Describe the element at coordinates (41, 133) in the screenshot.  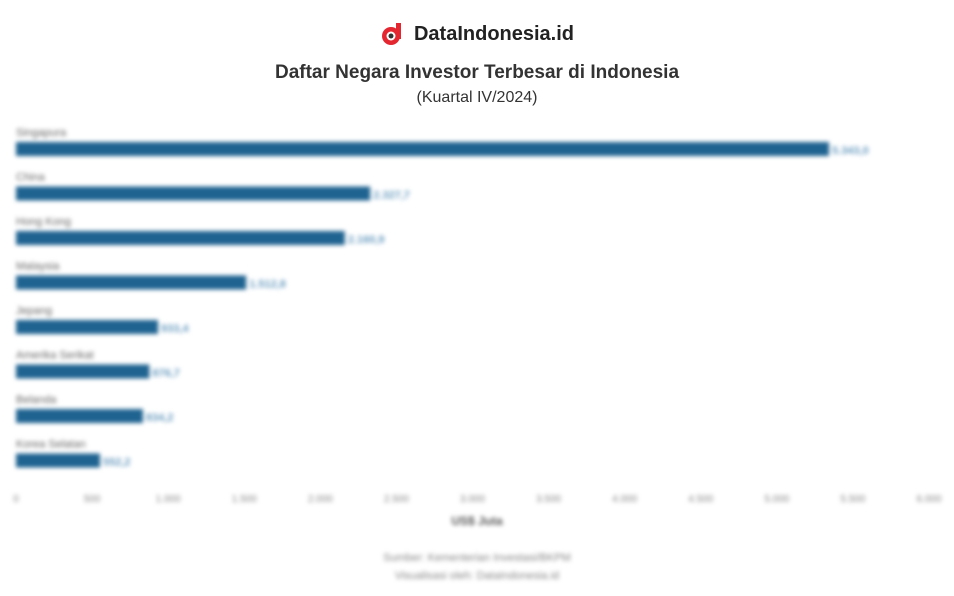
I see `category-label: Singapura` at that location.